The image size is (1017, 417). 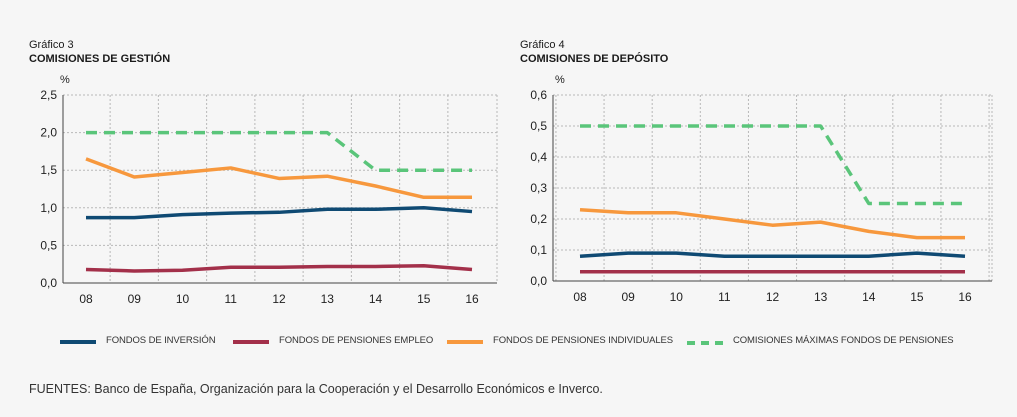 What do you see at coordinates (100, 59) in the screenshot?
I see `chart-3-title: COMISIONES DE GESTIÓN` at bounding box center [100, 59].